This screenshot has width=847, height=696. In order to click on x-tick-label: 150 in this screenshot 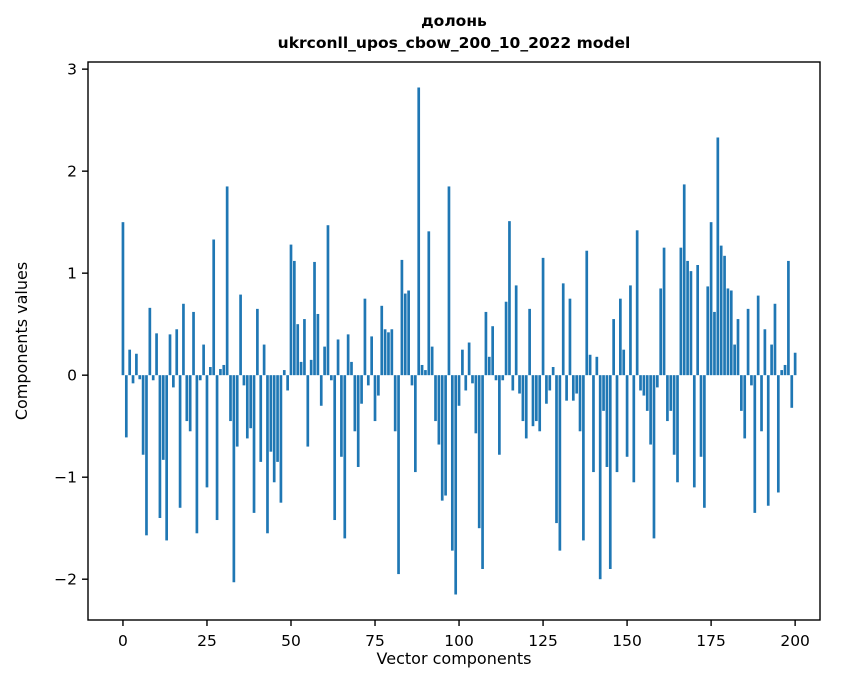, I will do `click(627, 641)`.